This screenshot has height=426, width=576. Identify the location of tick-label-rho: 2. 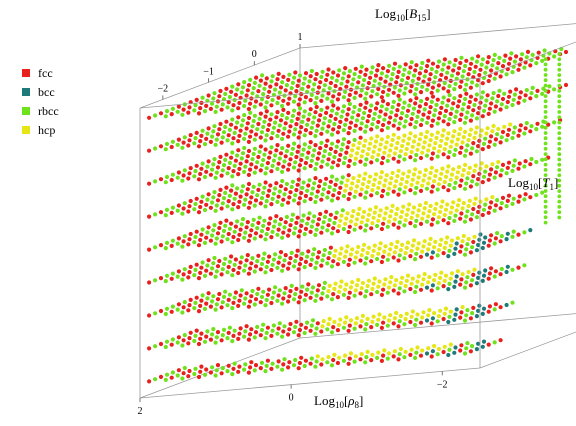
(140, 411).